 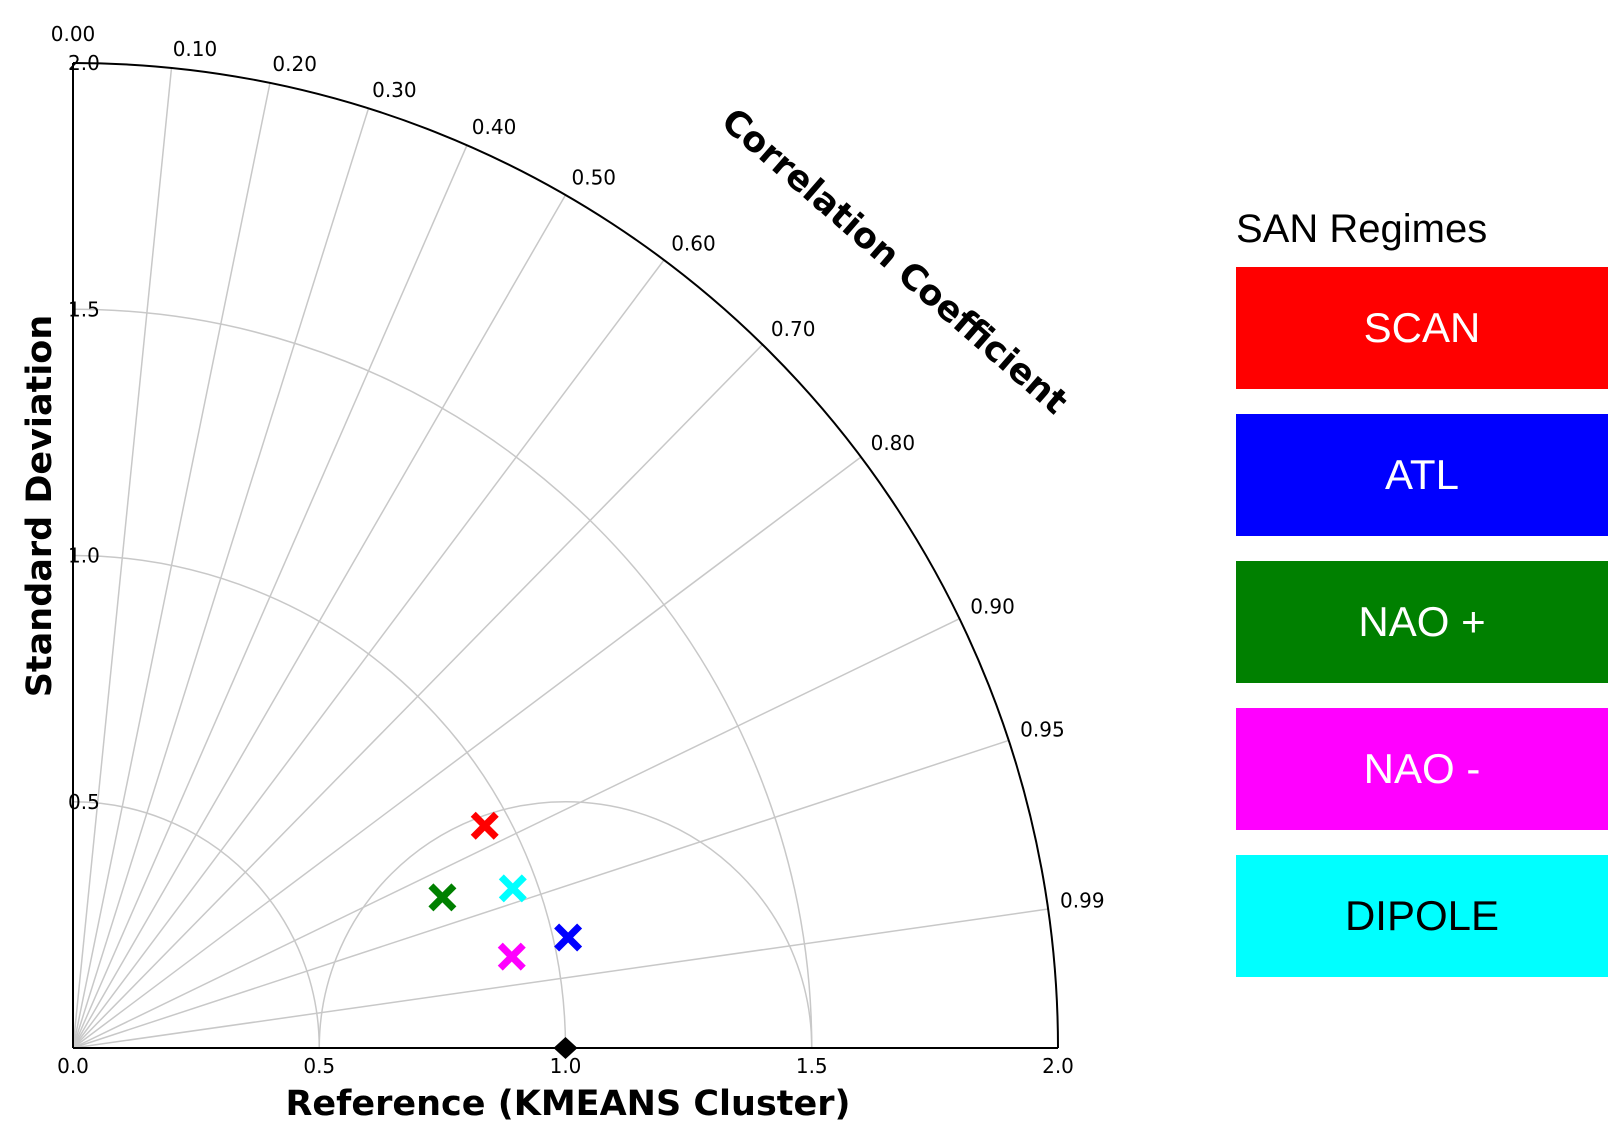 I want to click on correlation-axis-title: Correlation Coefficient, so click(x=894, y=262).